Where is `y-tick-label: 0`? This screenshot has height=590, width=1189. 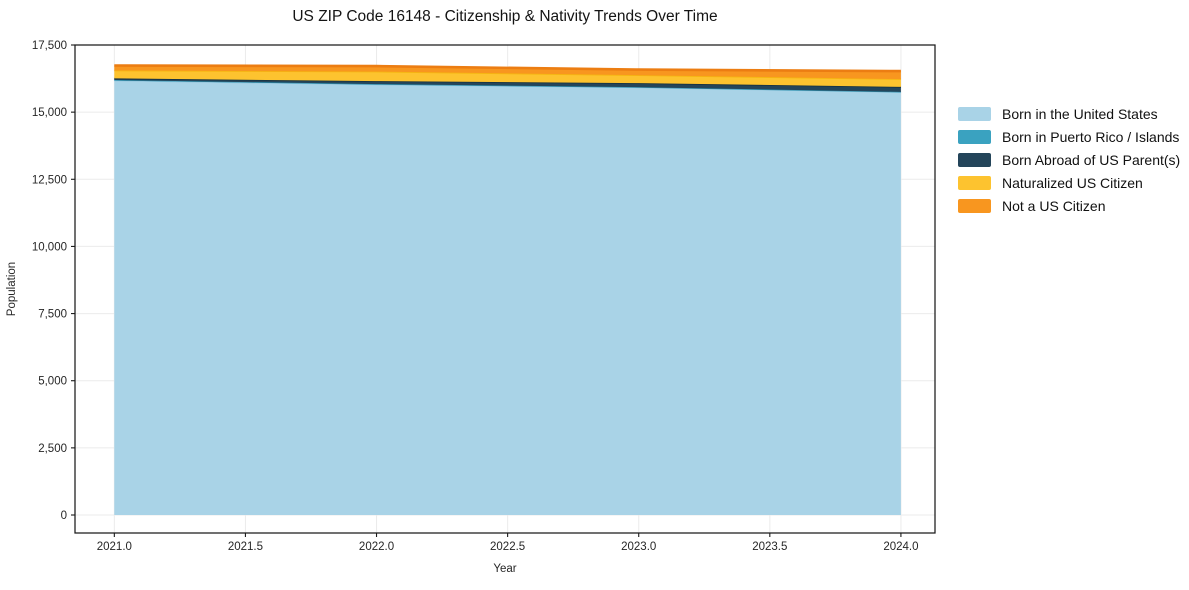 y-tick-label: 0 is located at coordinates (64, 516).